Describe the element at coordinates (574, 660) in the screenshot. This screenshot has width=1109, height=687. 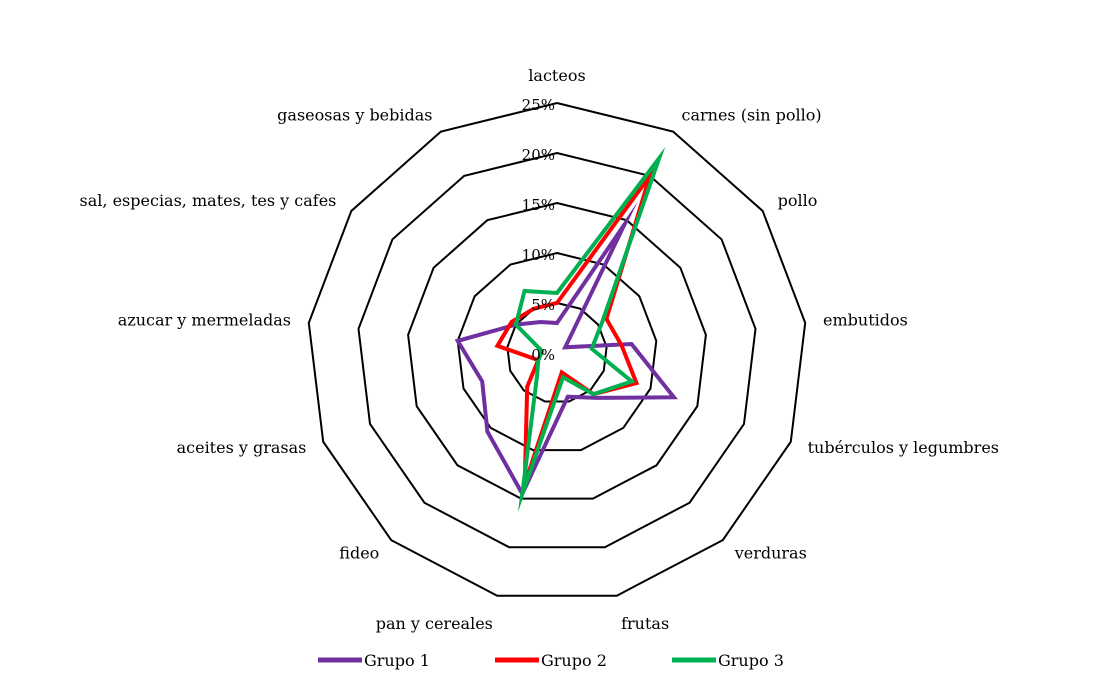
I see `legend-label-2: Grupo 2` at that location.